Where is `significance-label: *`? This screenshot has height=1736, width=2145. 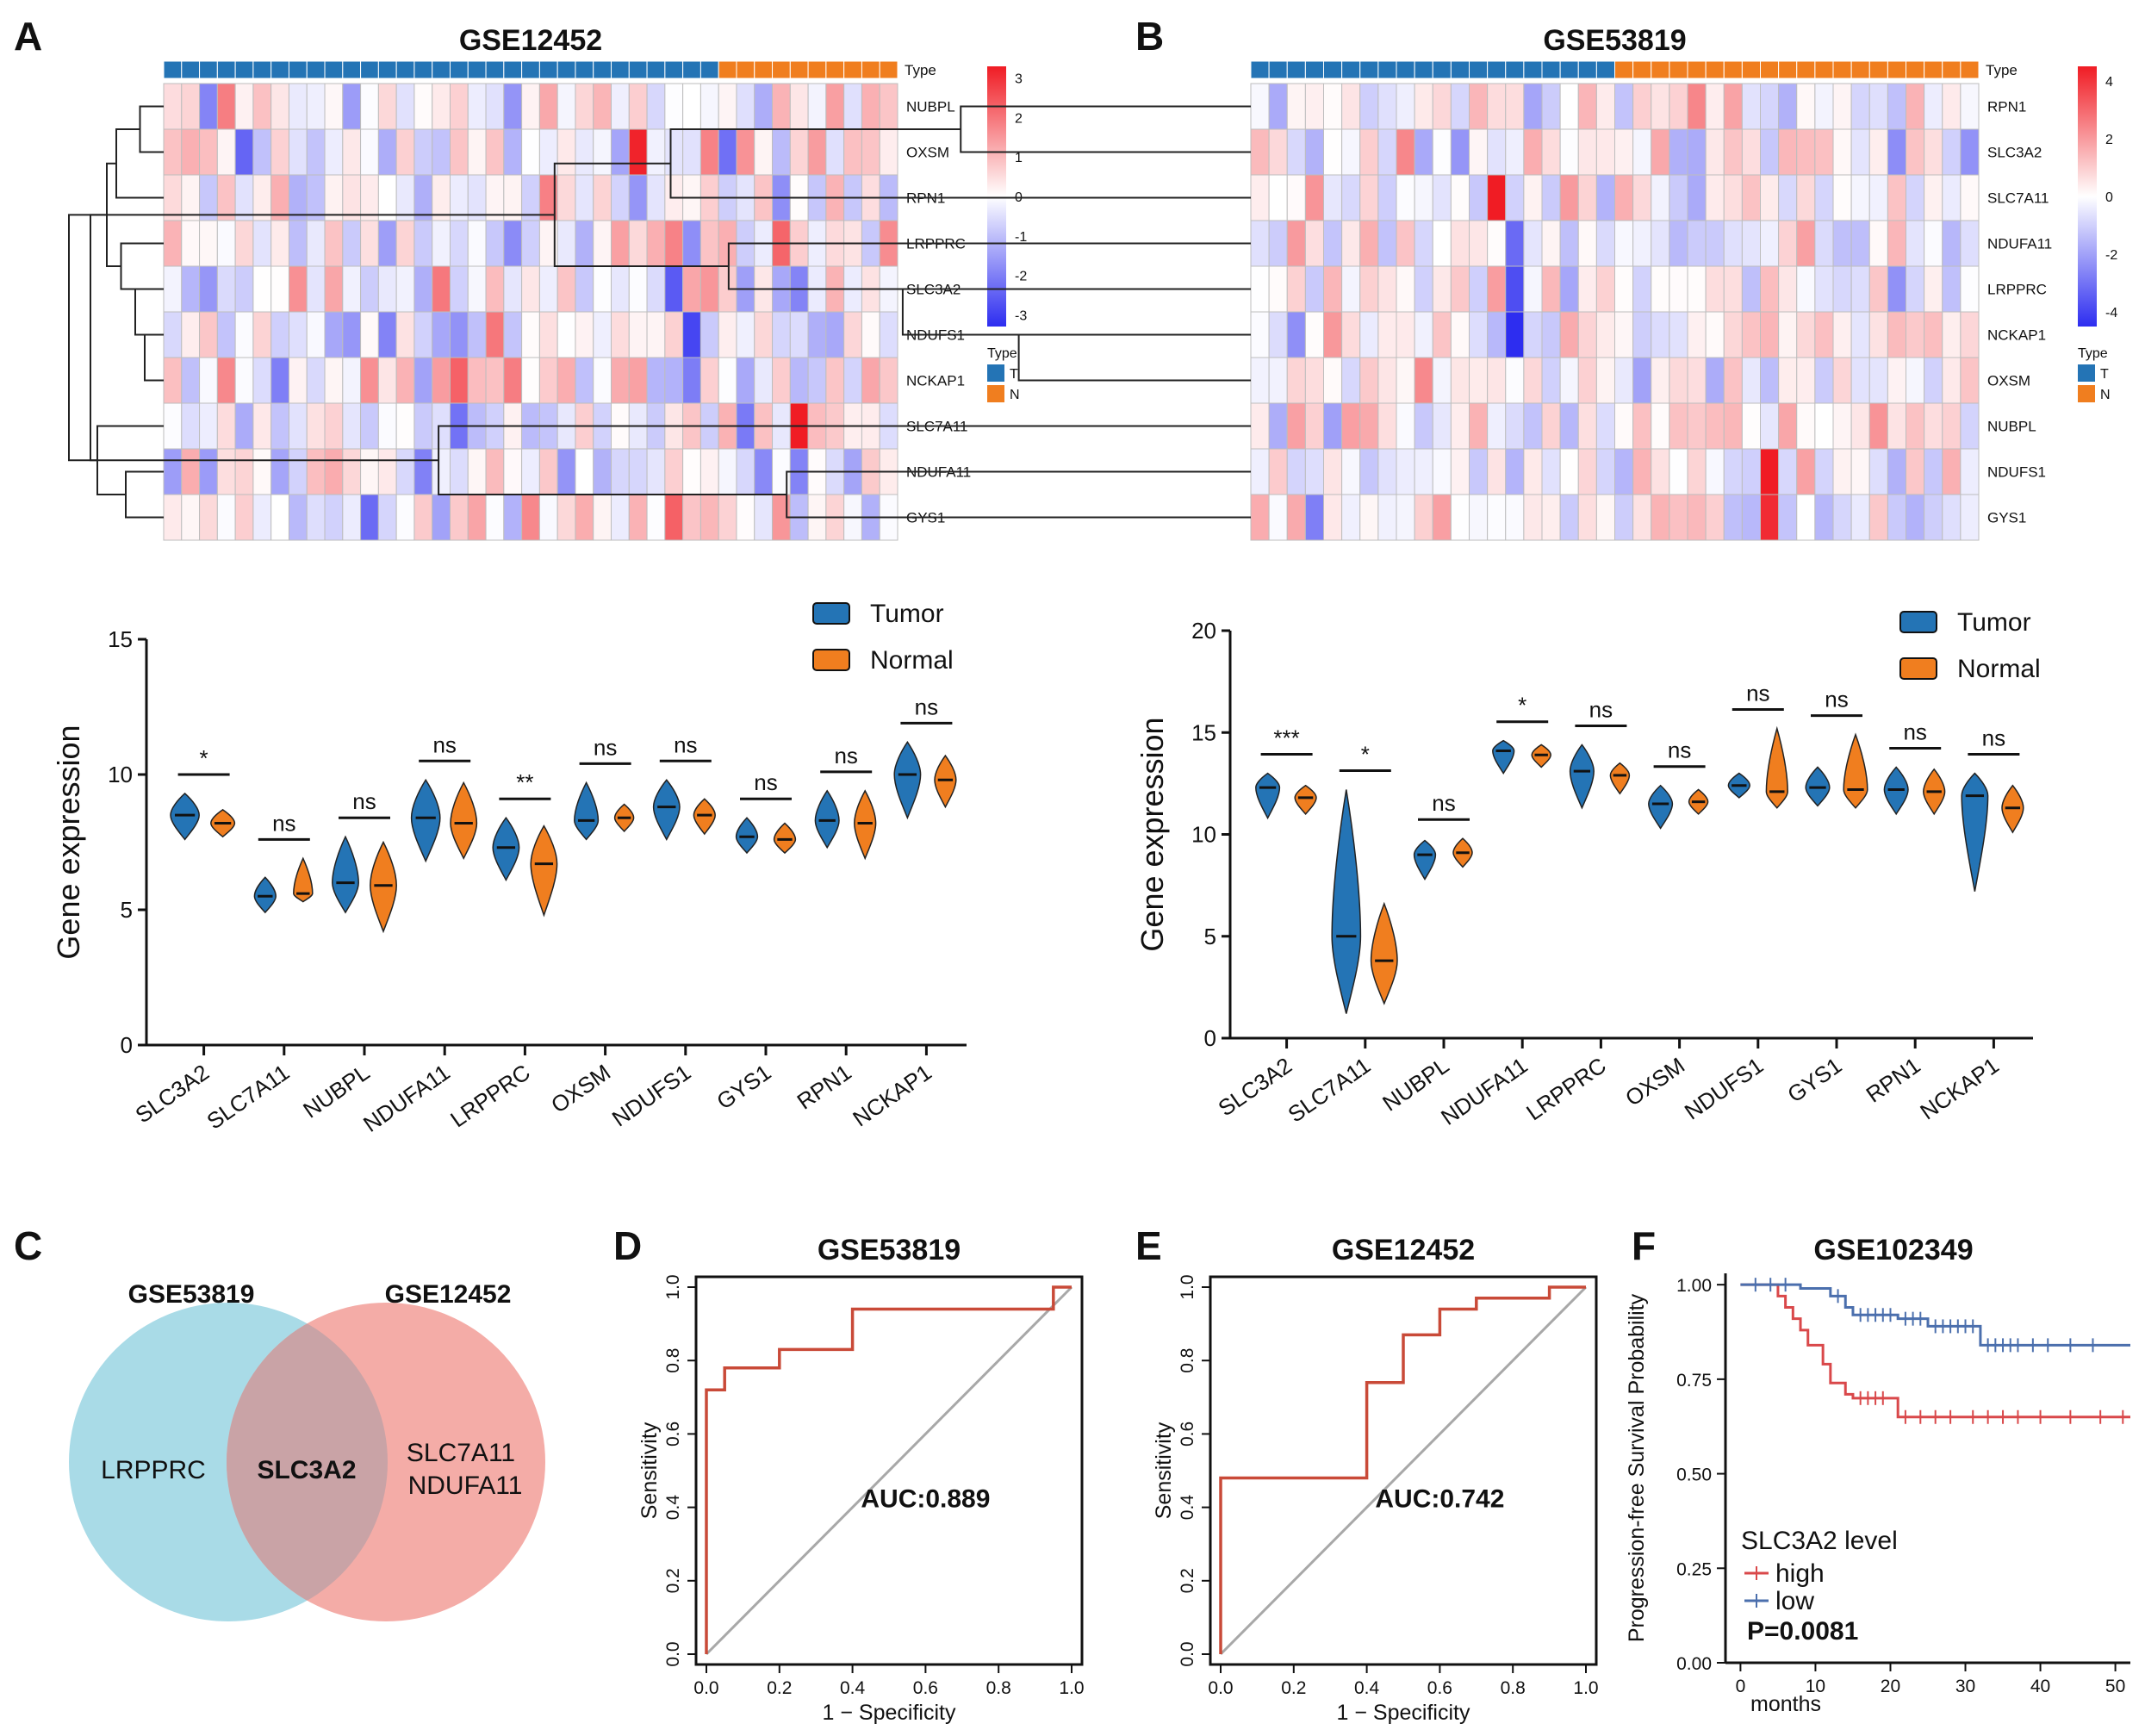
significance-label: * is located at coordinates (1365, 754).